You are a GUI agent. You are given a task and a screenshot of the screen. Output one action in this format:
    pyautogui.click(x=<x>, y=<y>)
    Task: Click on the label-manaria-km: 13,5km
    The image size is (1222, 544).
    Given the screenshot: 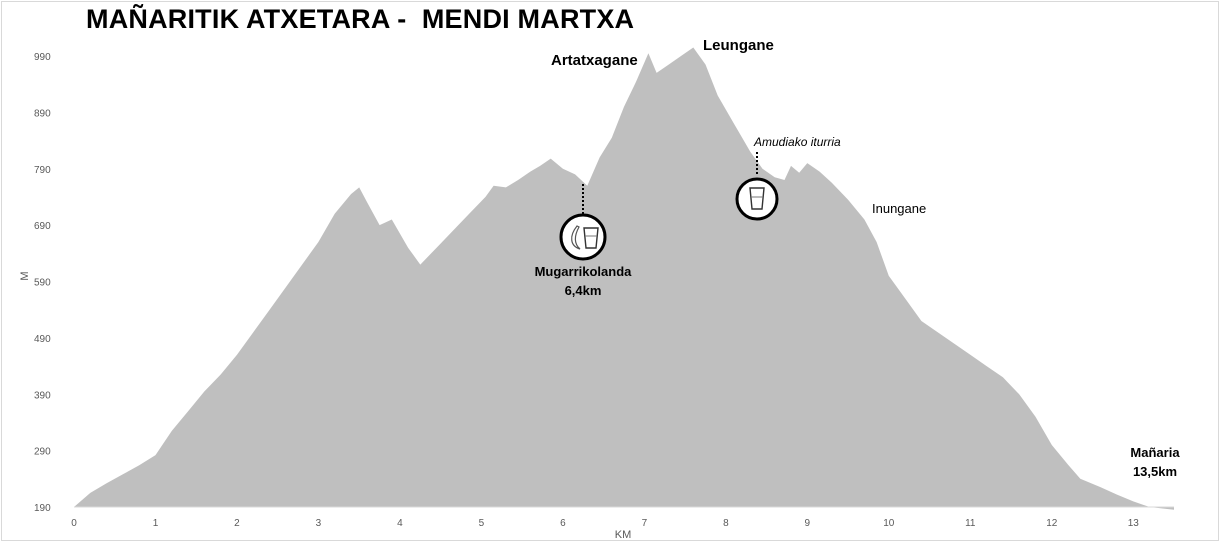 What is the action you would take?
    pyautogui.click(x=1155, y=471)
    